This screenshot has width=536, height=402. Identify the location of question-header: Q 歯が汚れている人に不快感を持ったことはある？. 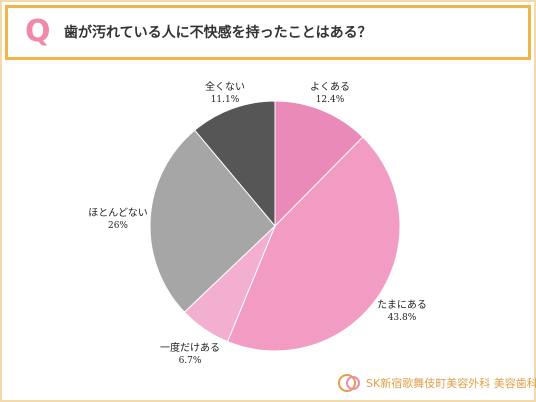
(268, 32).